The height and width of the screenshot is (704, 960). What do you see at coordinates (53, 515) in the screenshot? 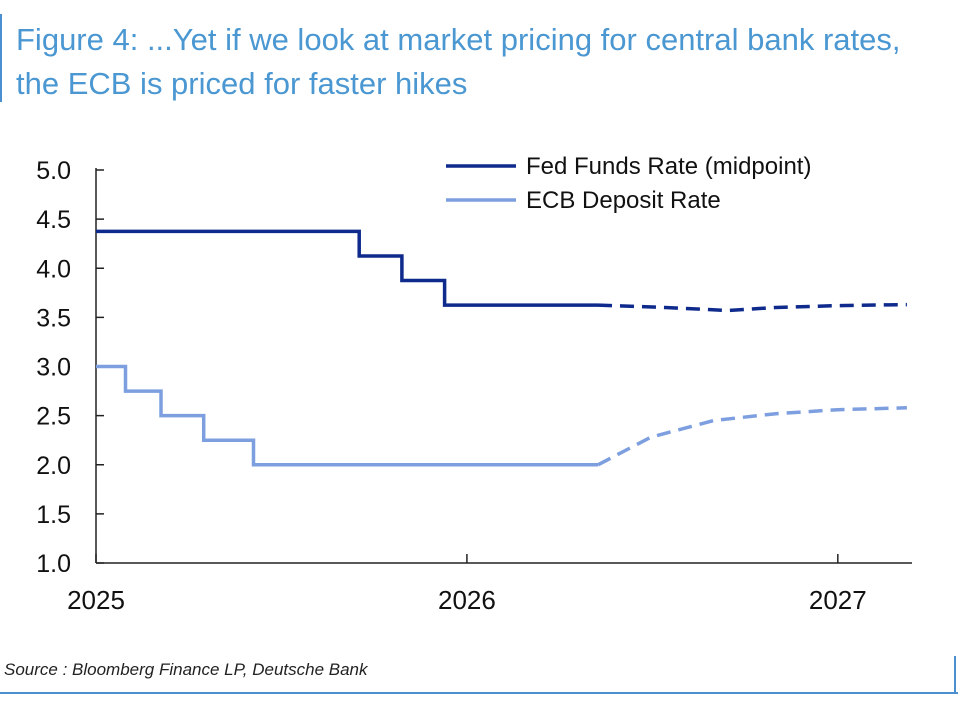
I see `y-tick-label: 1.5` at bounding box center [53, 515].